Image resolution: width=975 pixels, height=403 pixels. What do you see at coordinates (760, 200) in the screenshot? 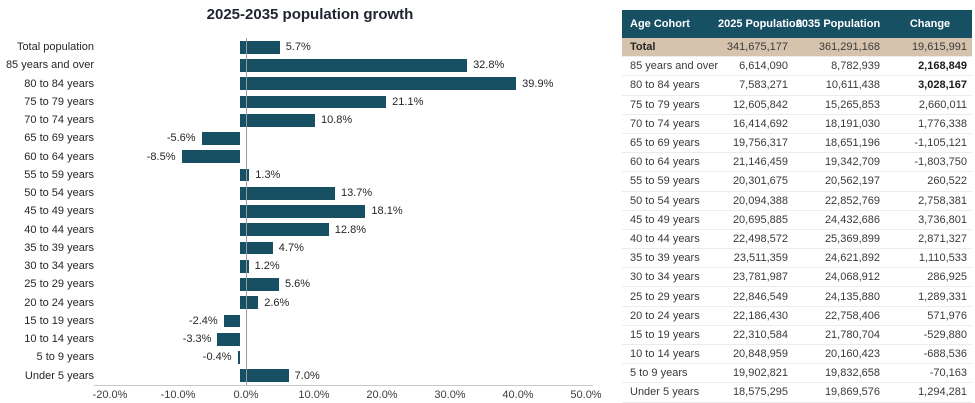
I see `cell-2025-population: 20,094,388` at bounding box center [760, 200].